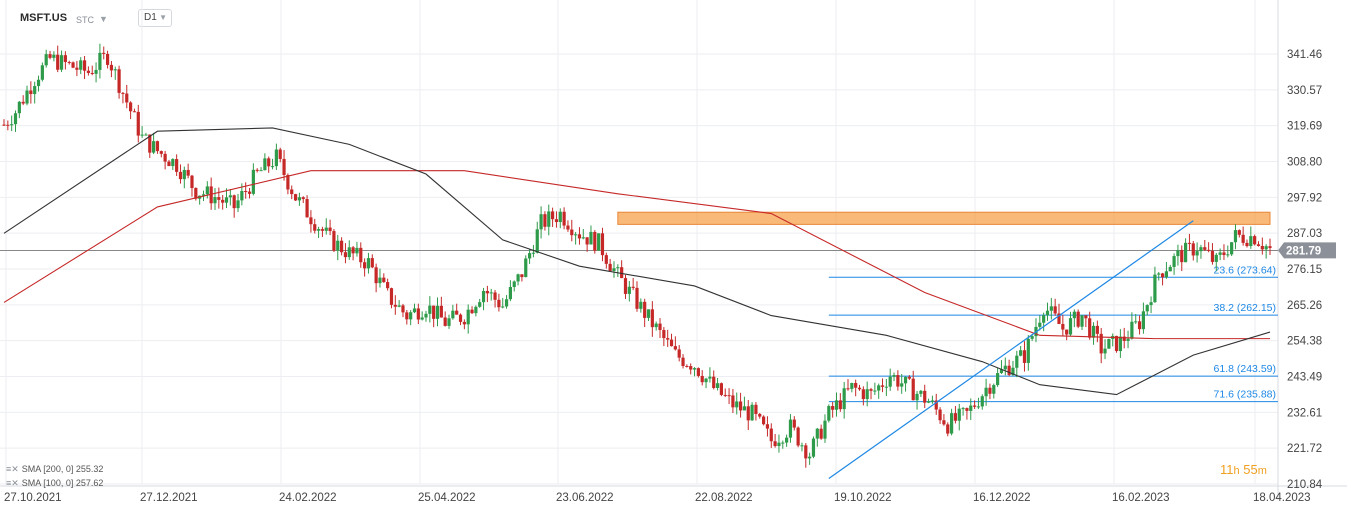  Describe the element at coordinates (89, 469) in the screenshot. I see `sma200-value: 255.32` at that location.